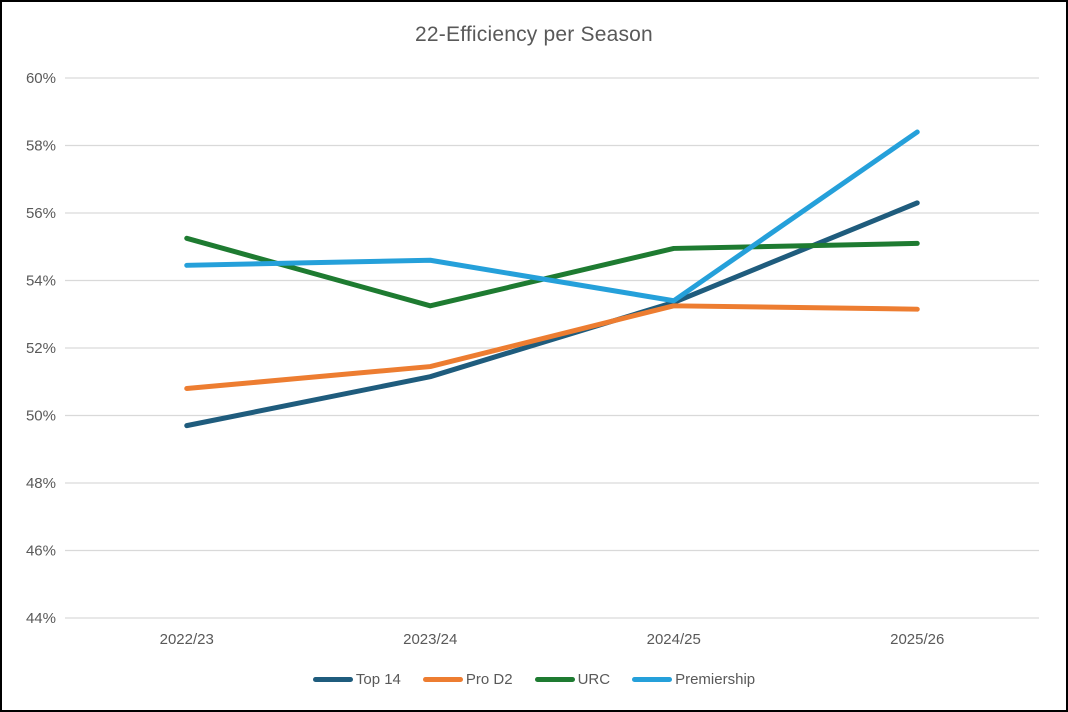  I want to click on x-axis-tick-2023-24: 2023/24, so click(430, 639).